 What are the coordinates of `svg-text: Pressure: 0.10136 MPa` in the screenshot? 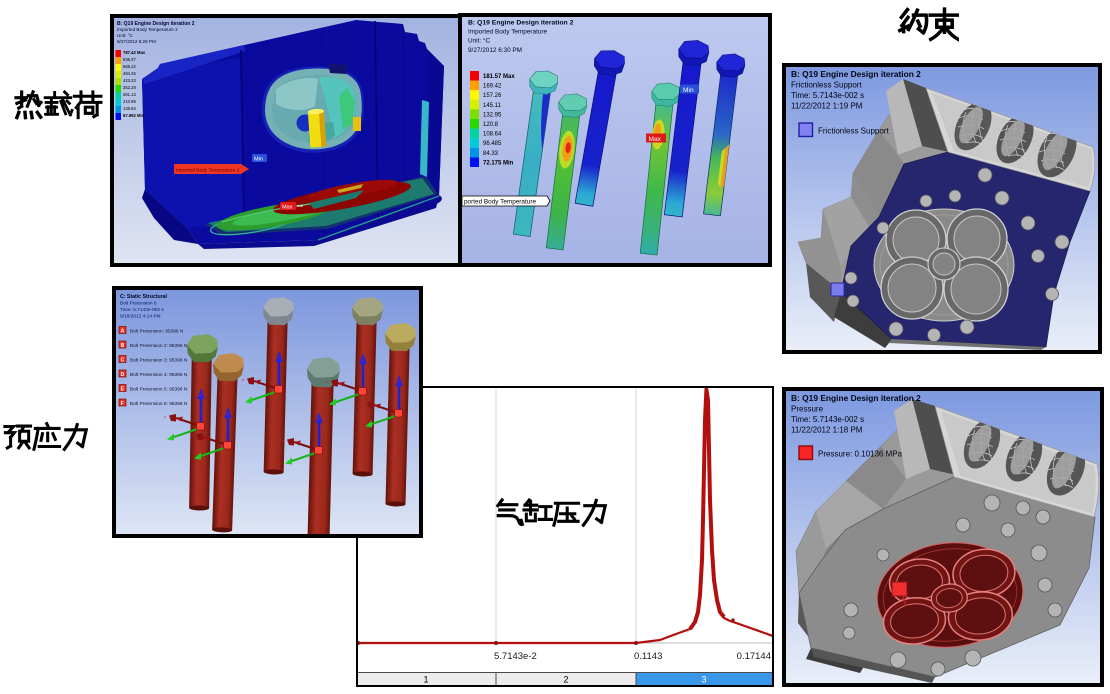 It's located at (860, 454).